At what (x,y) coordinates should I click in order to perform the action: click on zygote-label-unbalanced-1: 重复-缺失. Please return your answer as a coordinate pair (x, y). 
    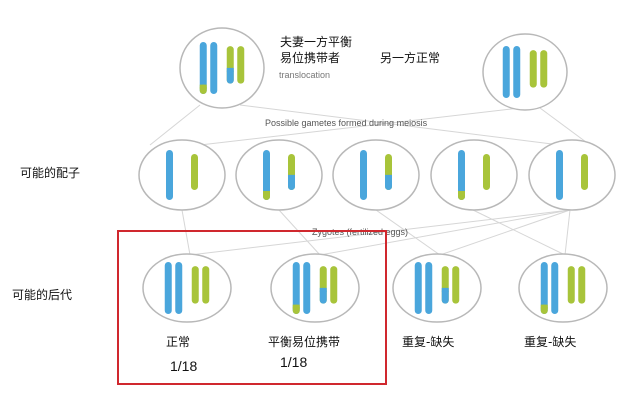
    Looking at the image, I should click on (428, 342).